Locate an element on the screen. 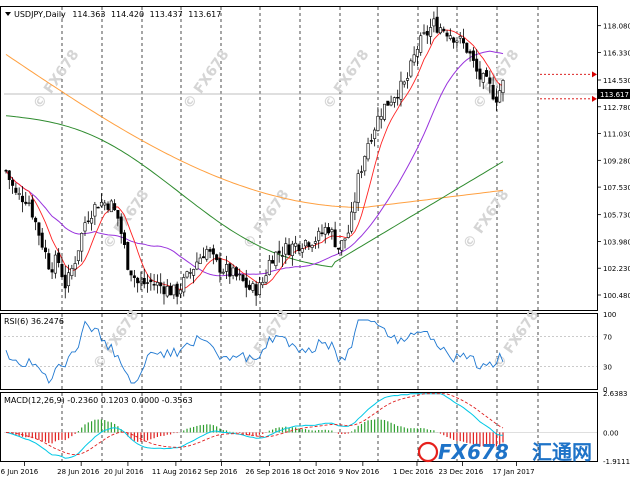 Image resolution: width=630 pixels, height=494 pixels. current-price-box is located at coordinates (614, 93).